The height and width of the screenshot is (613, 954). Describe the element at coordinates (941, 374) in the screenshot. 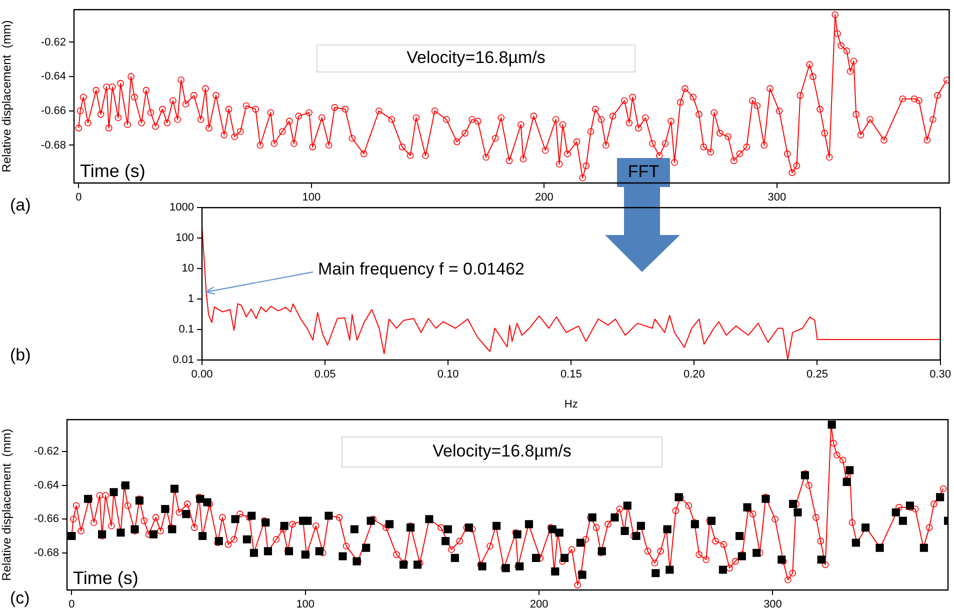

I see `x-tick-label: 0.30` at that location.